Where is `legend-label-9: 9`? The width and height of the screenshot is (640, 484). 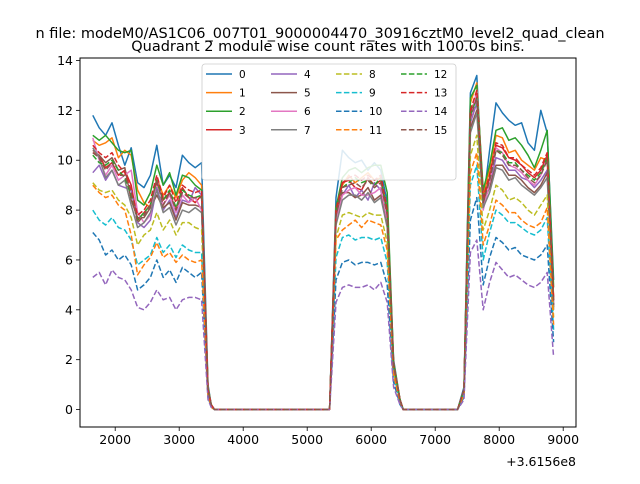
legend-label-9: 9 is located at coordinates (372, 94).